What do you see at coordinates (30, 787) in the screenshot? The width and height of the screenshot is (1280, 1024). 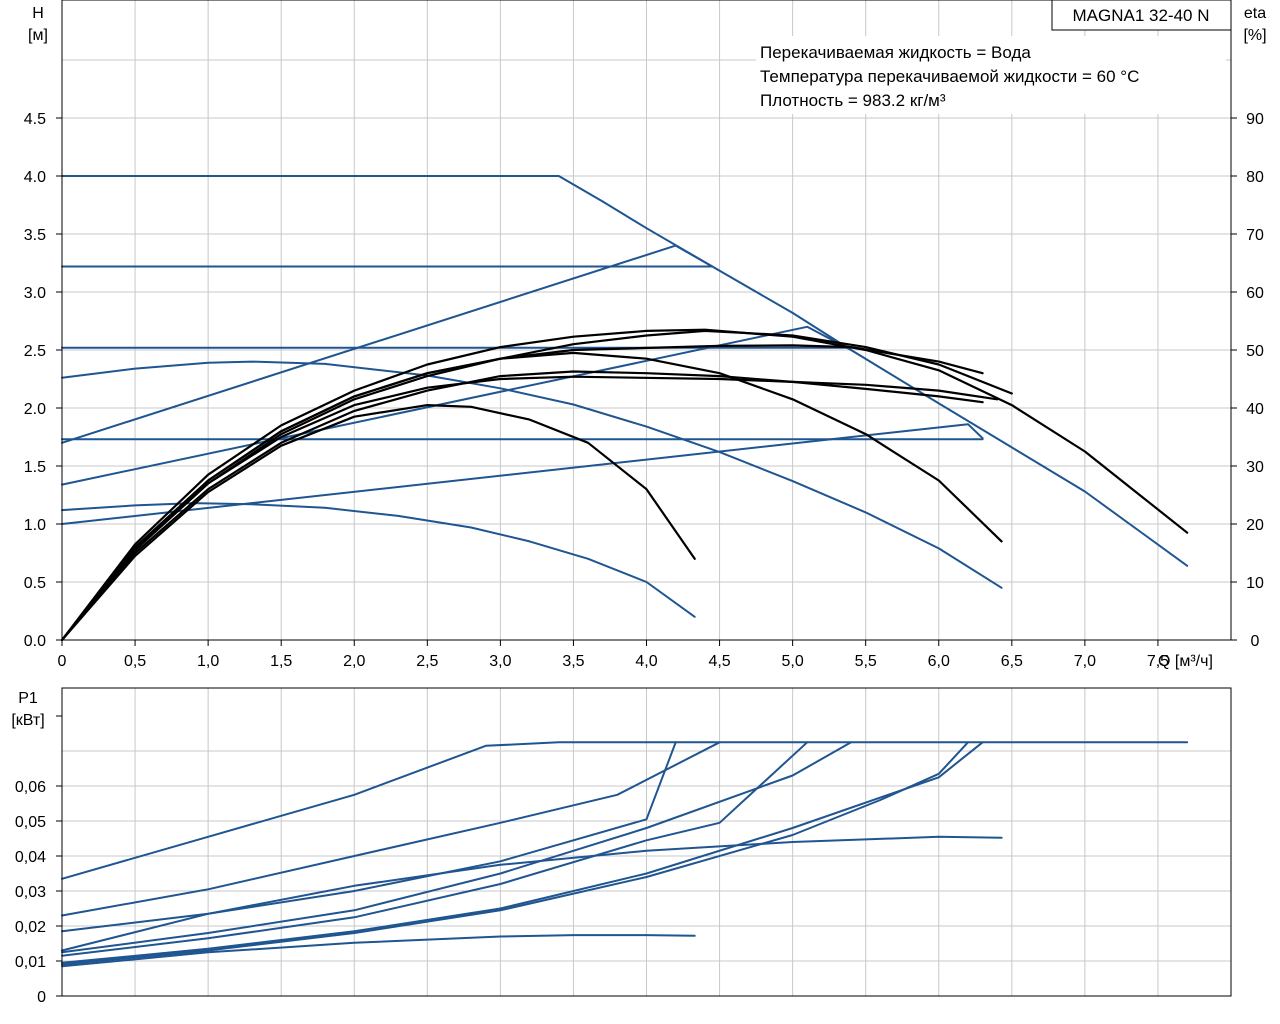 I see `p1-tick-label: 0,06` at bounding box center [30, 787].